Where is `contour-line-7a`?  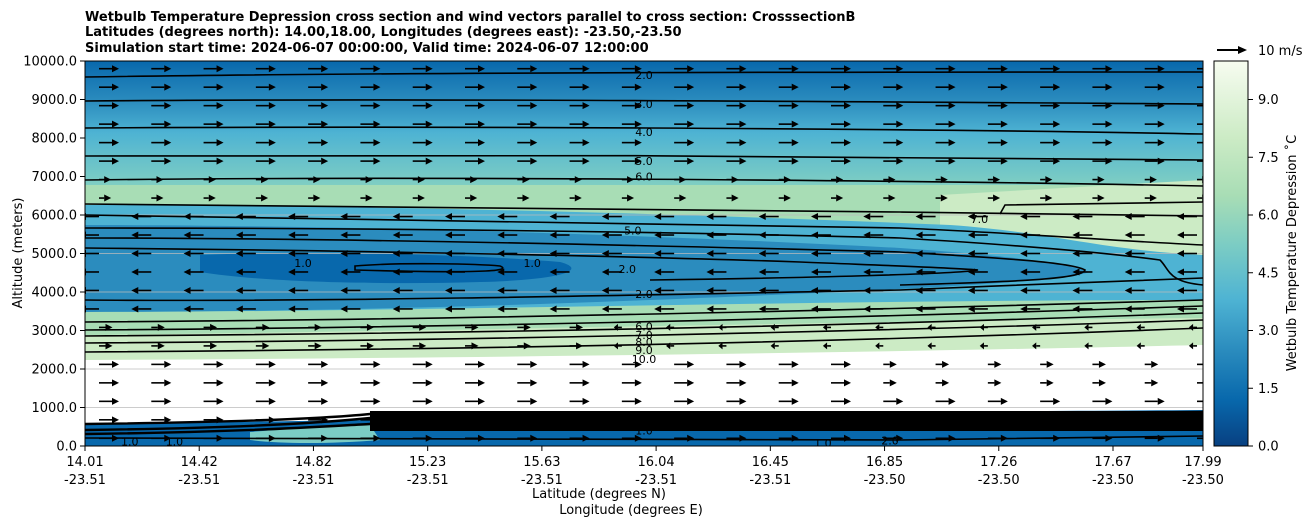
contour-line-7a is located at coordinates (644, 210).